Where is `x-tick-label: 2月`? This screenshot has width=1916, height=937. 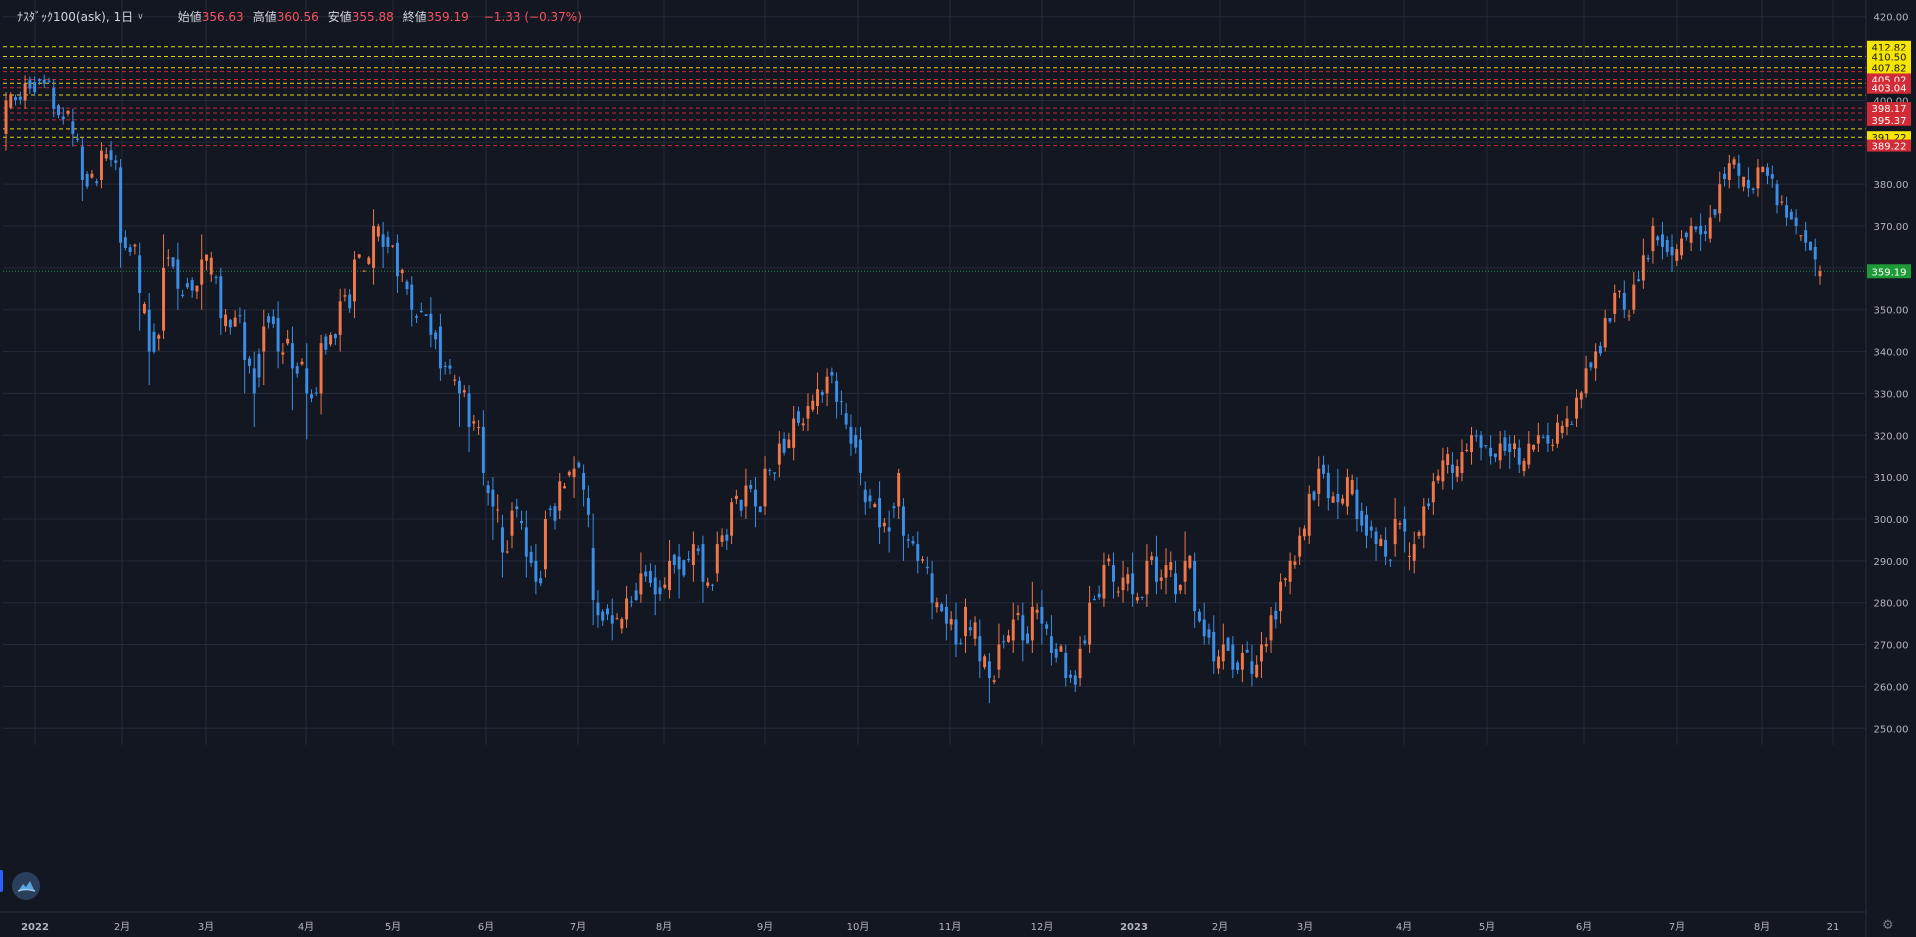 x-tick-label: 2月 is located at coordinates (122, 927).